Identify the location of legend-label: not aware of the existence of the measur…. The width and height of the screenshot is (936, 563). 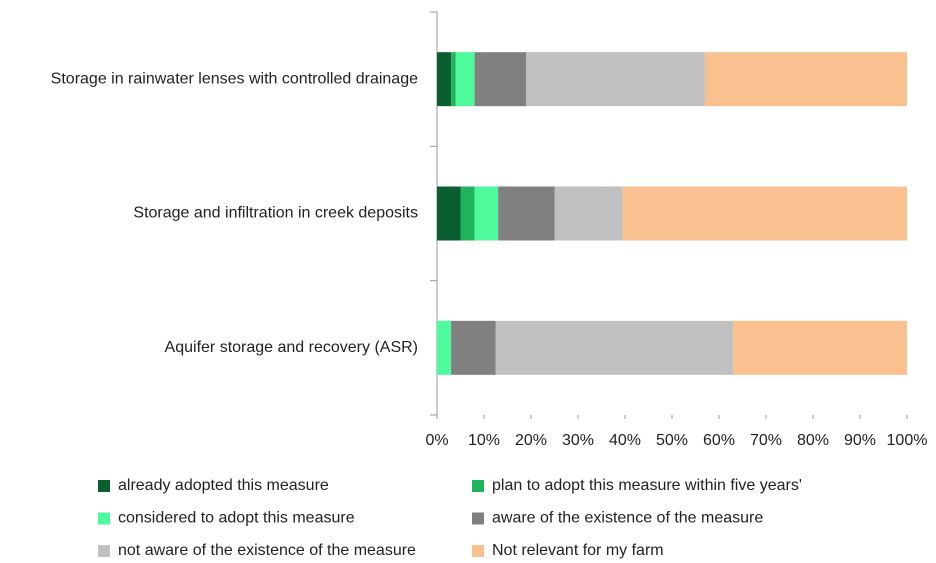
(267, 550).